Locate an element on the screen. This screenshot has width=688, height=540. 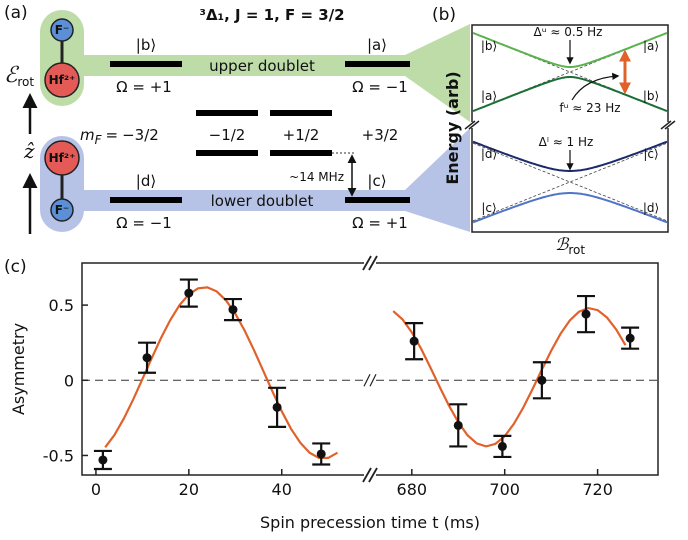
b-subscript: rot is located at coordinates (576, 250).